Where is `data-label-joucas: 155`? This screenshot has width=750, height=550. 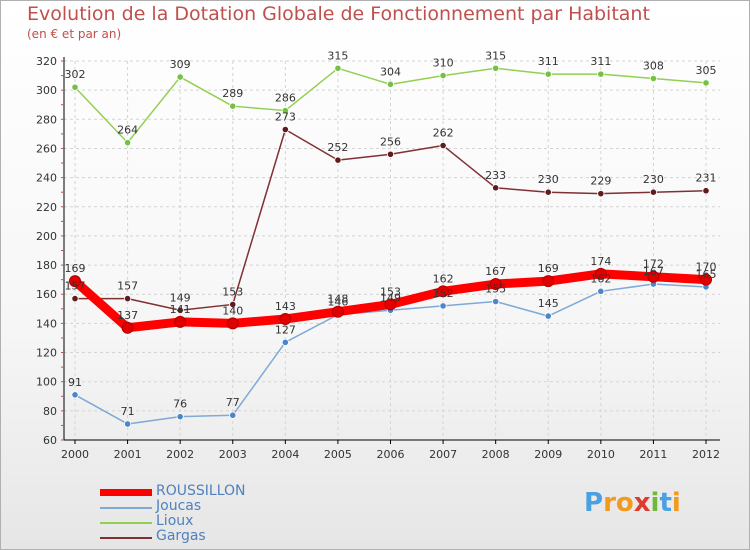 data-label-joucas: 155 is located at coordinates (495, 289).